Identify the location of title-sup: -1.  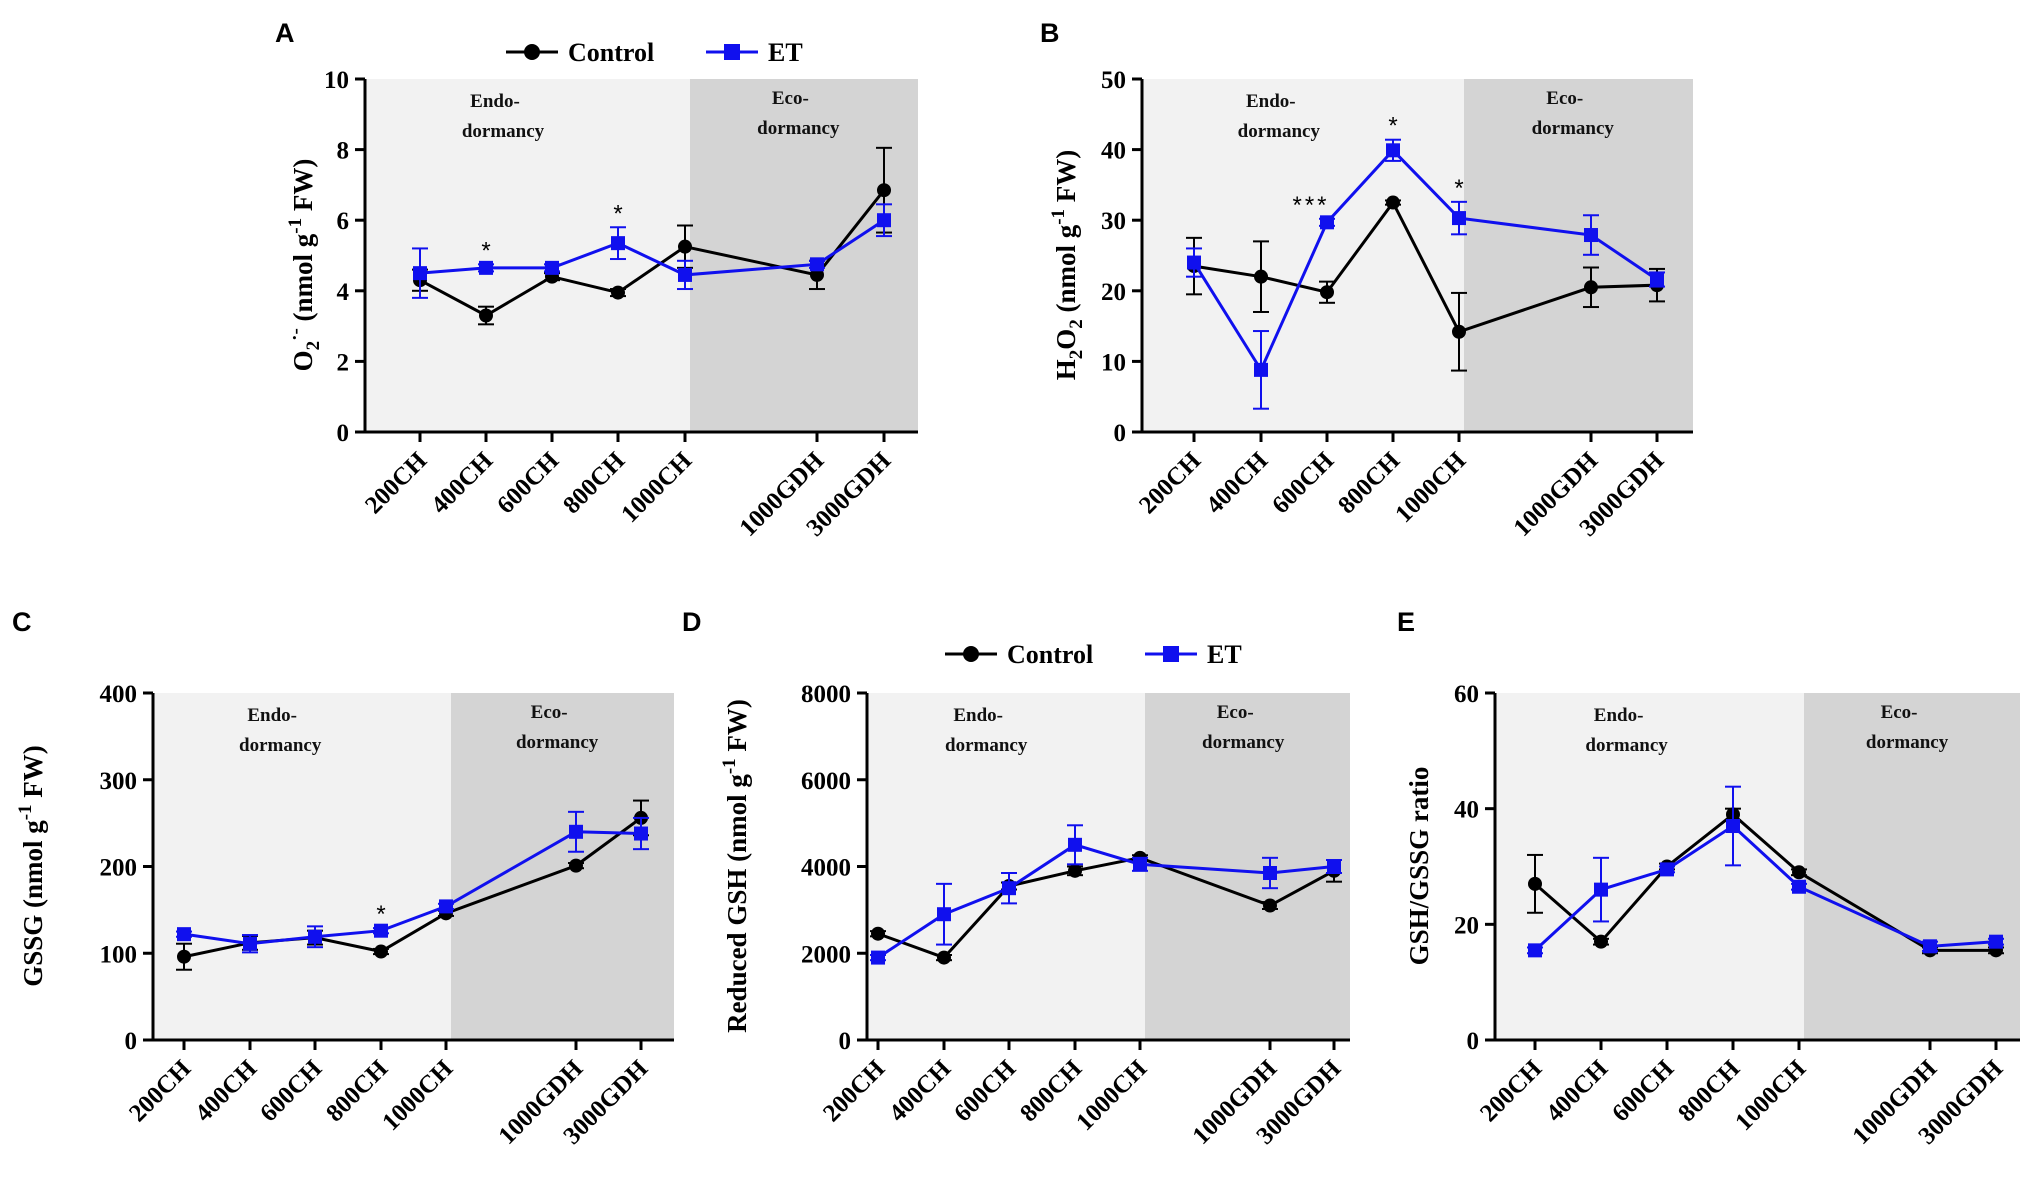
(1058, 217).